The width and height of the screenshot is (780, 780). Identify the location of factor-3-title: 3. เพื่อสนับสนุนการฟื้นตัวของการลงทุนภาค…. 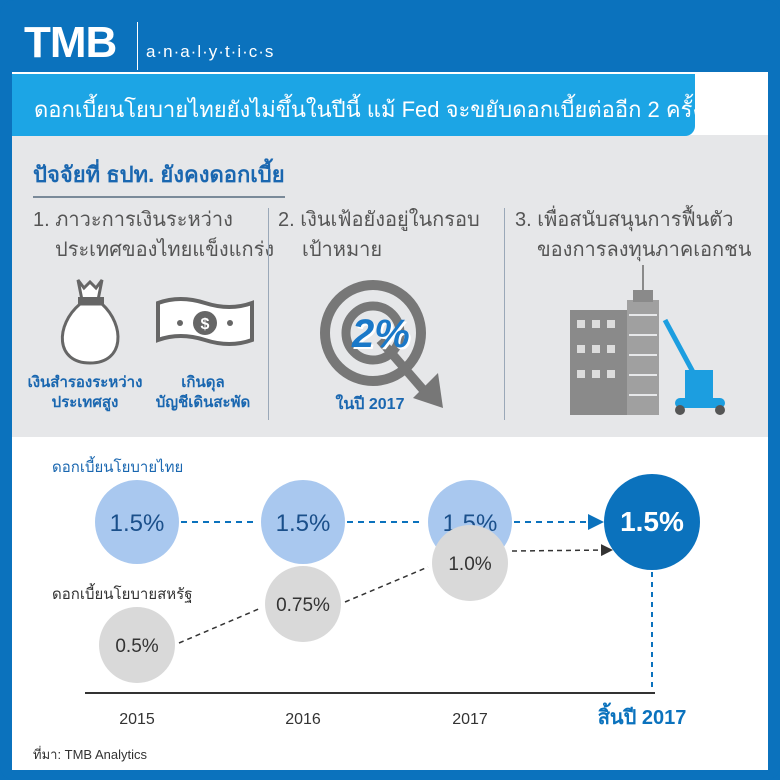
(633, 235).